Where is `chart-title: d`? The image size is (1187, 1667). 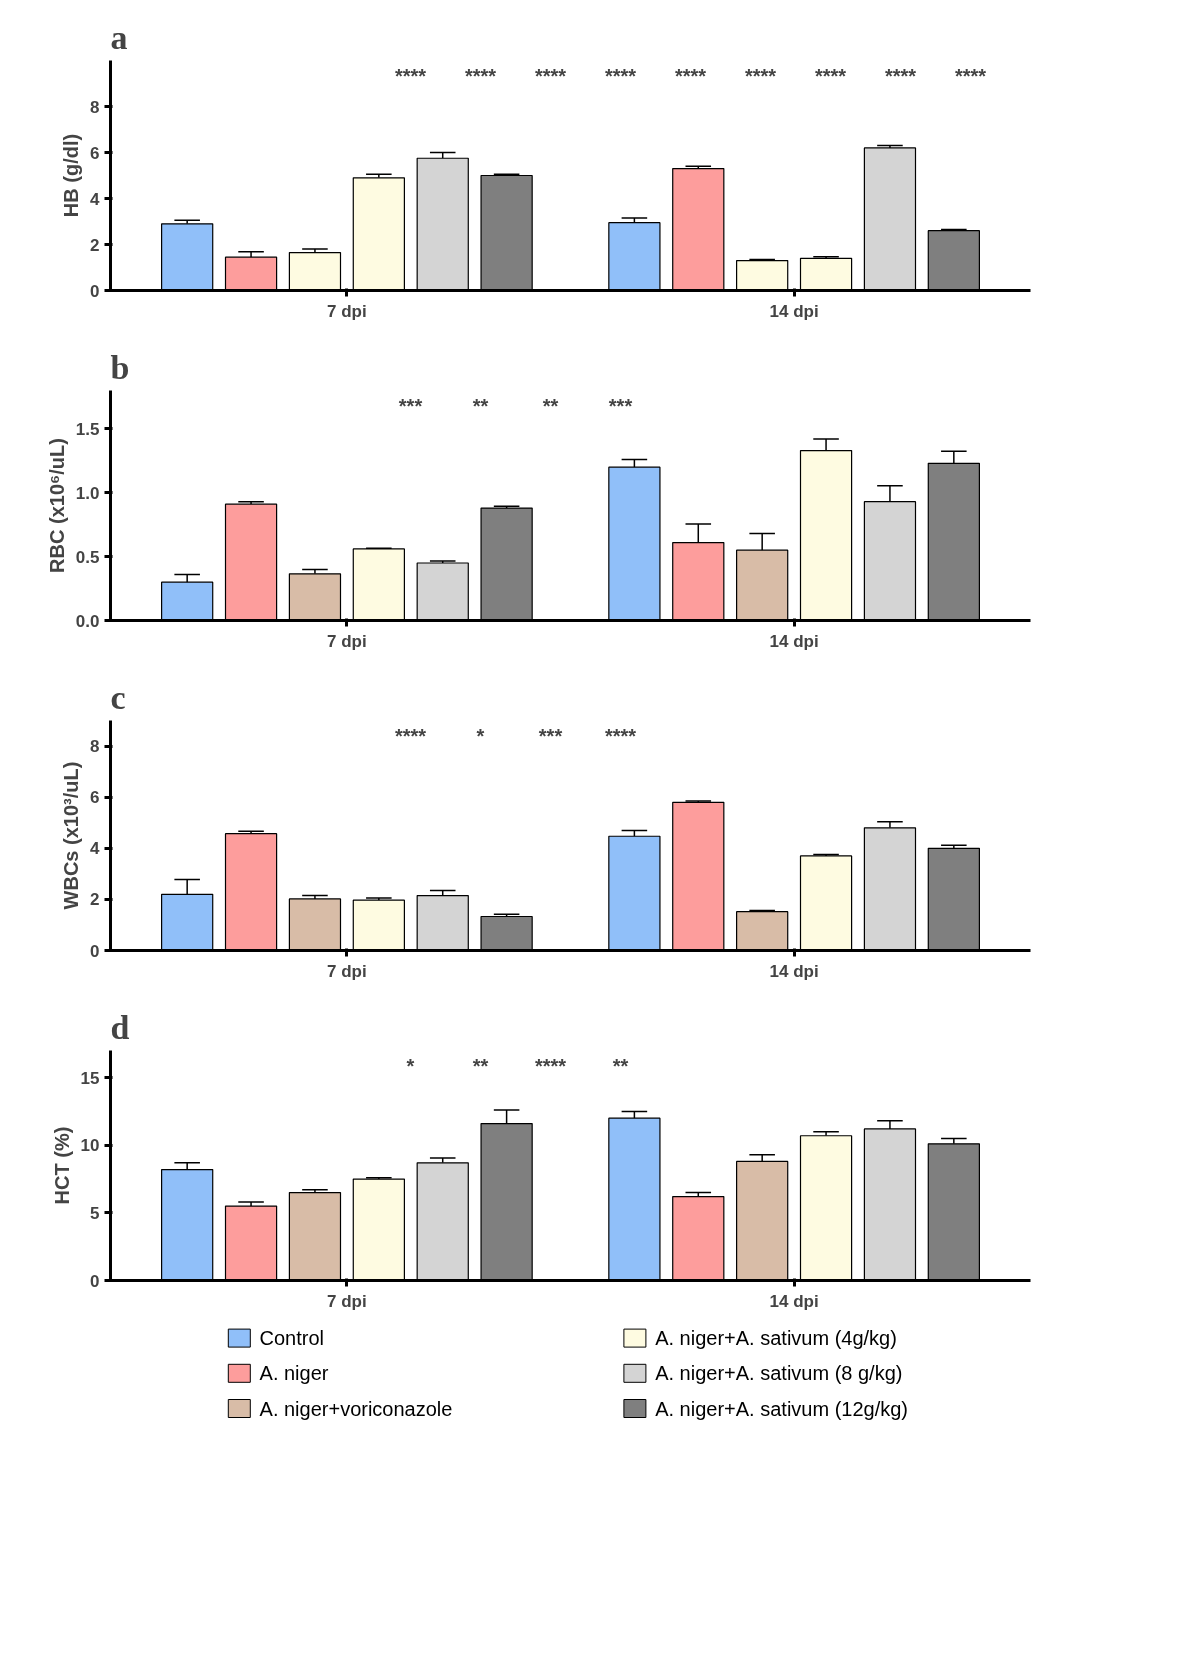
chart-title: d is located at coordinates (120, 1027).